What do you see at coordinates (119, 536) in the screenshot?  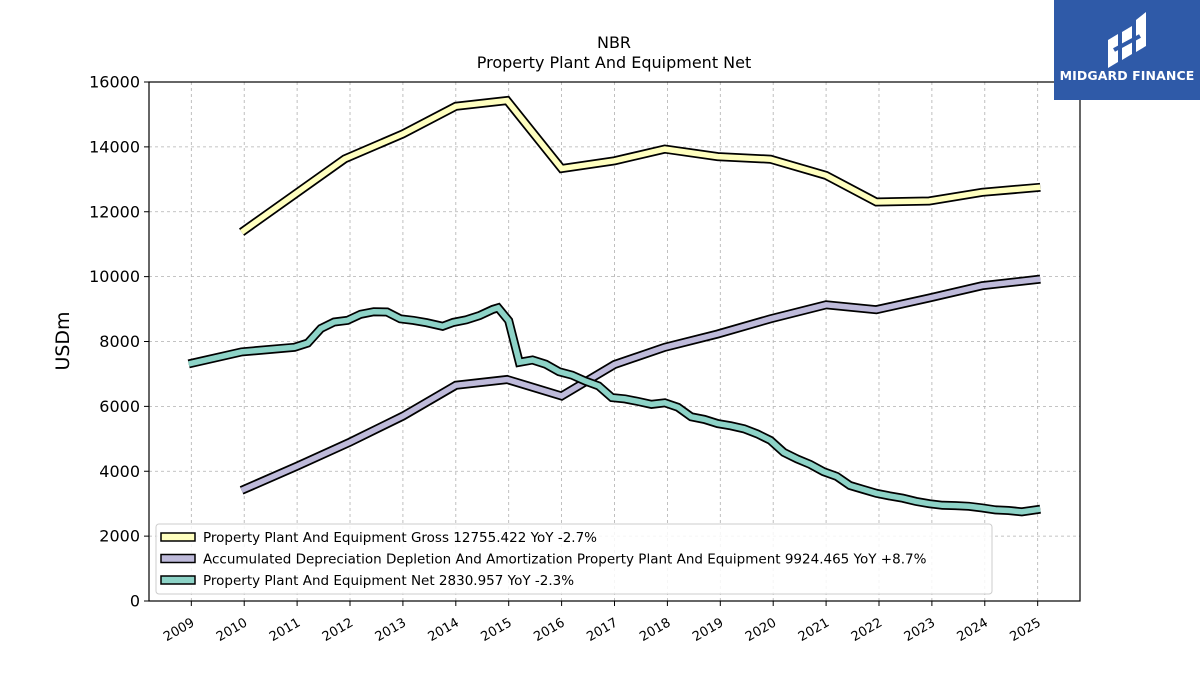 I see `y-tick-label: 2000` at bounding box center [119, 536].